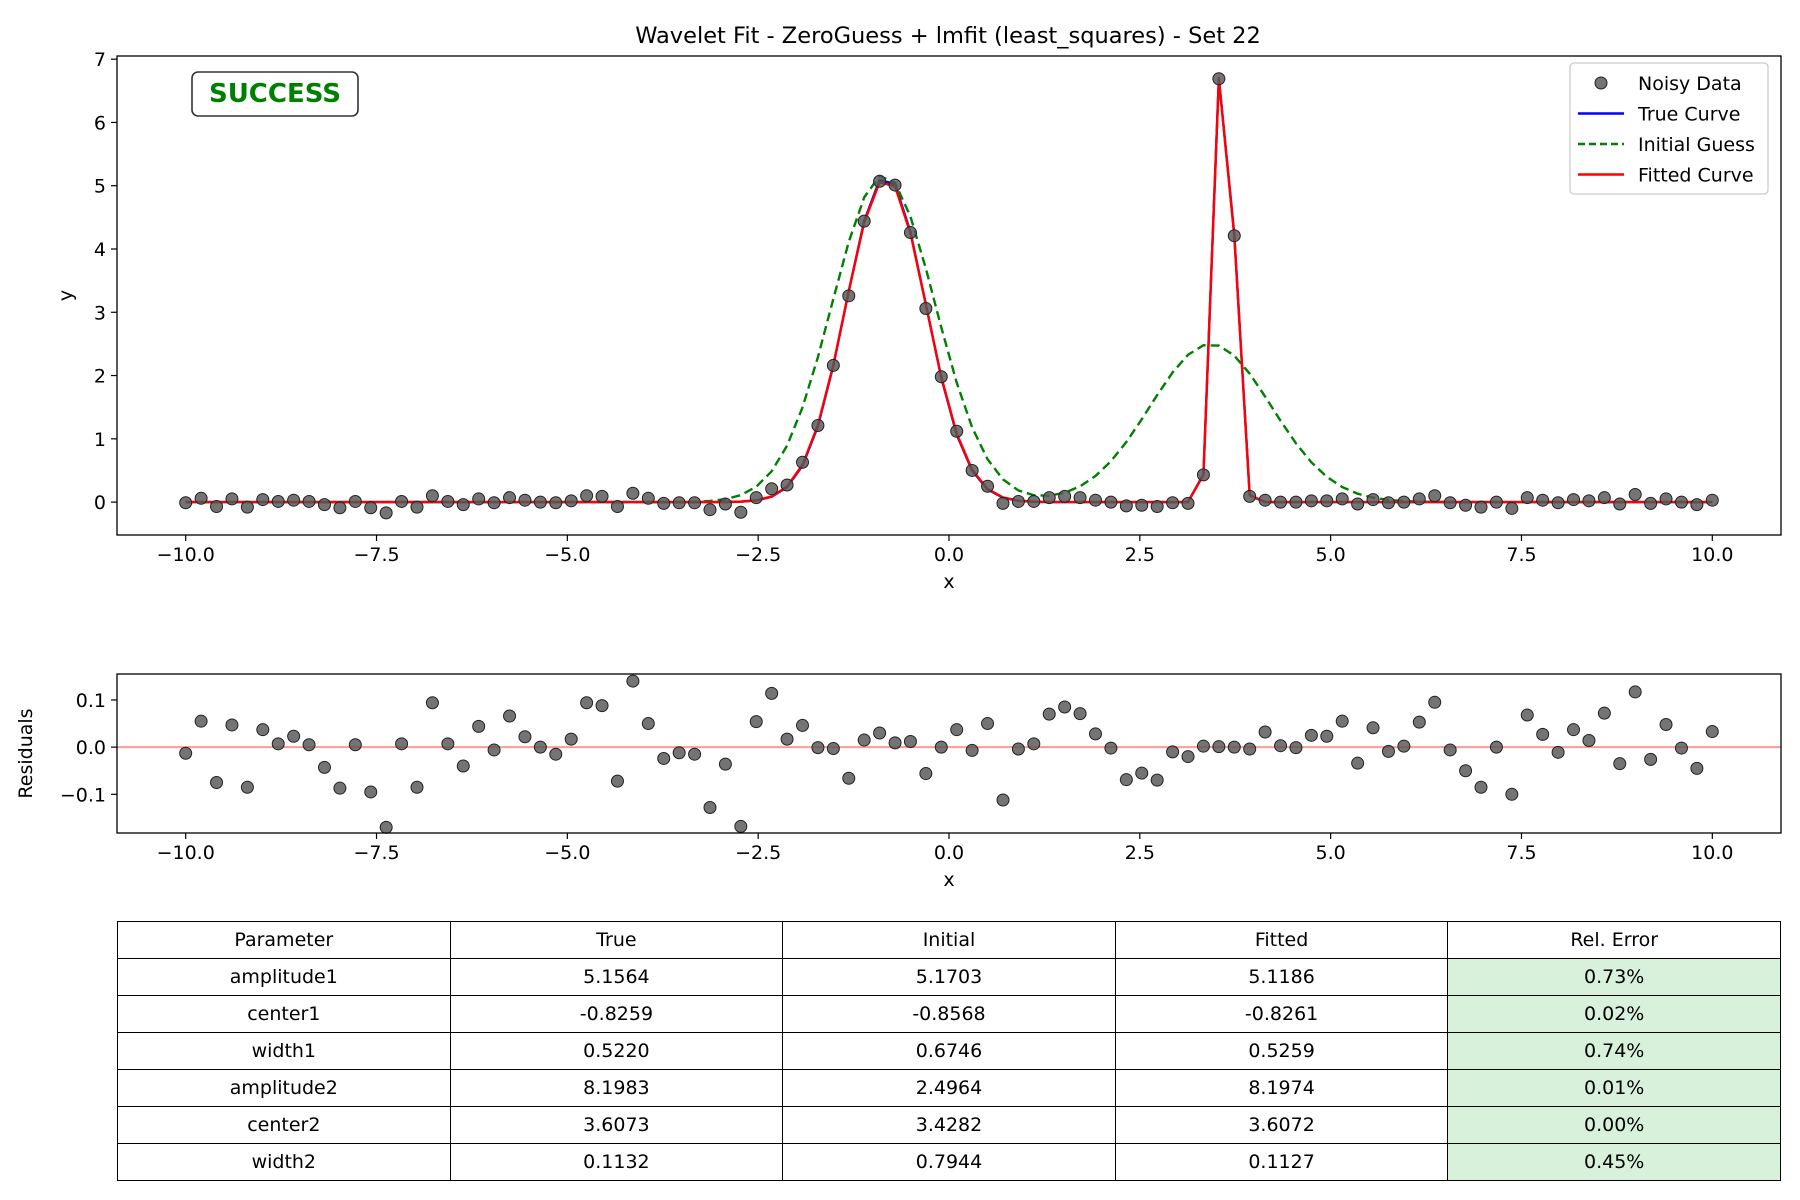 Image resolution: width=1800 pixels, height=1200 pixels. Describe the element at coordinates (100, 60) in the screenshot. I see `main-y-tick-label: 7` at that location.